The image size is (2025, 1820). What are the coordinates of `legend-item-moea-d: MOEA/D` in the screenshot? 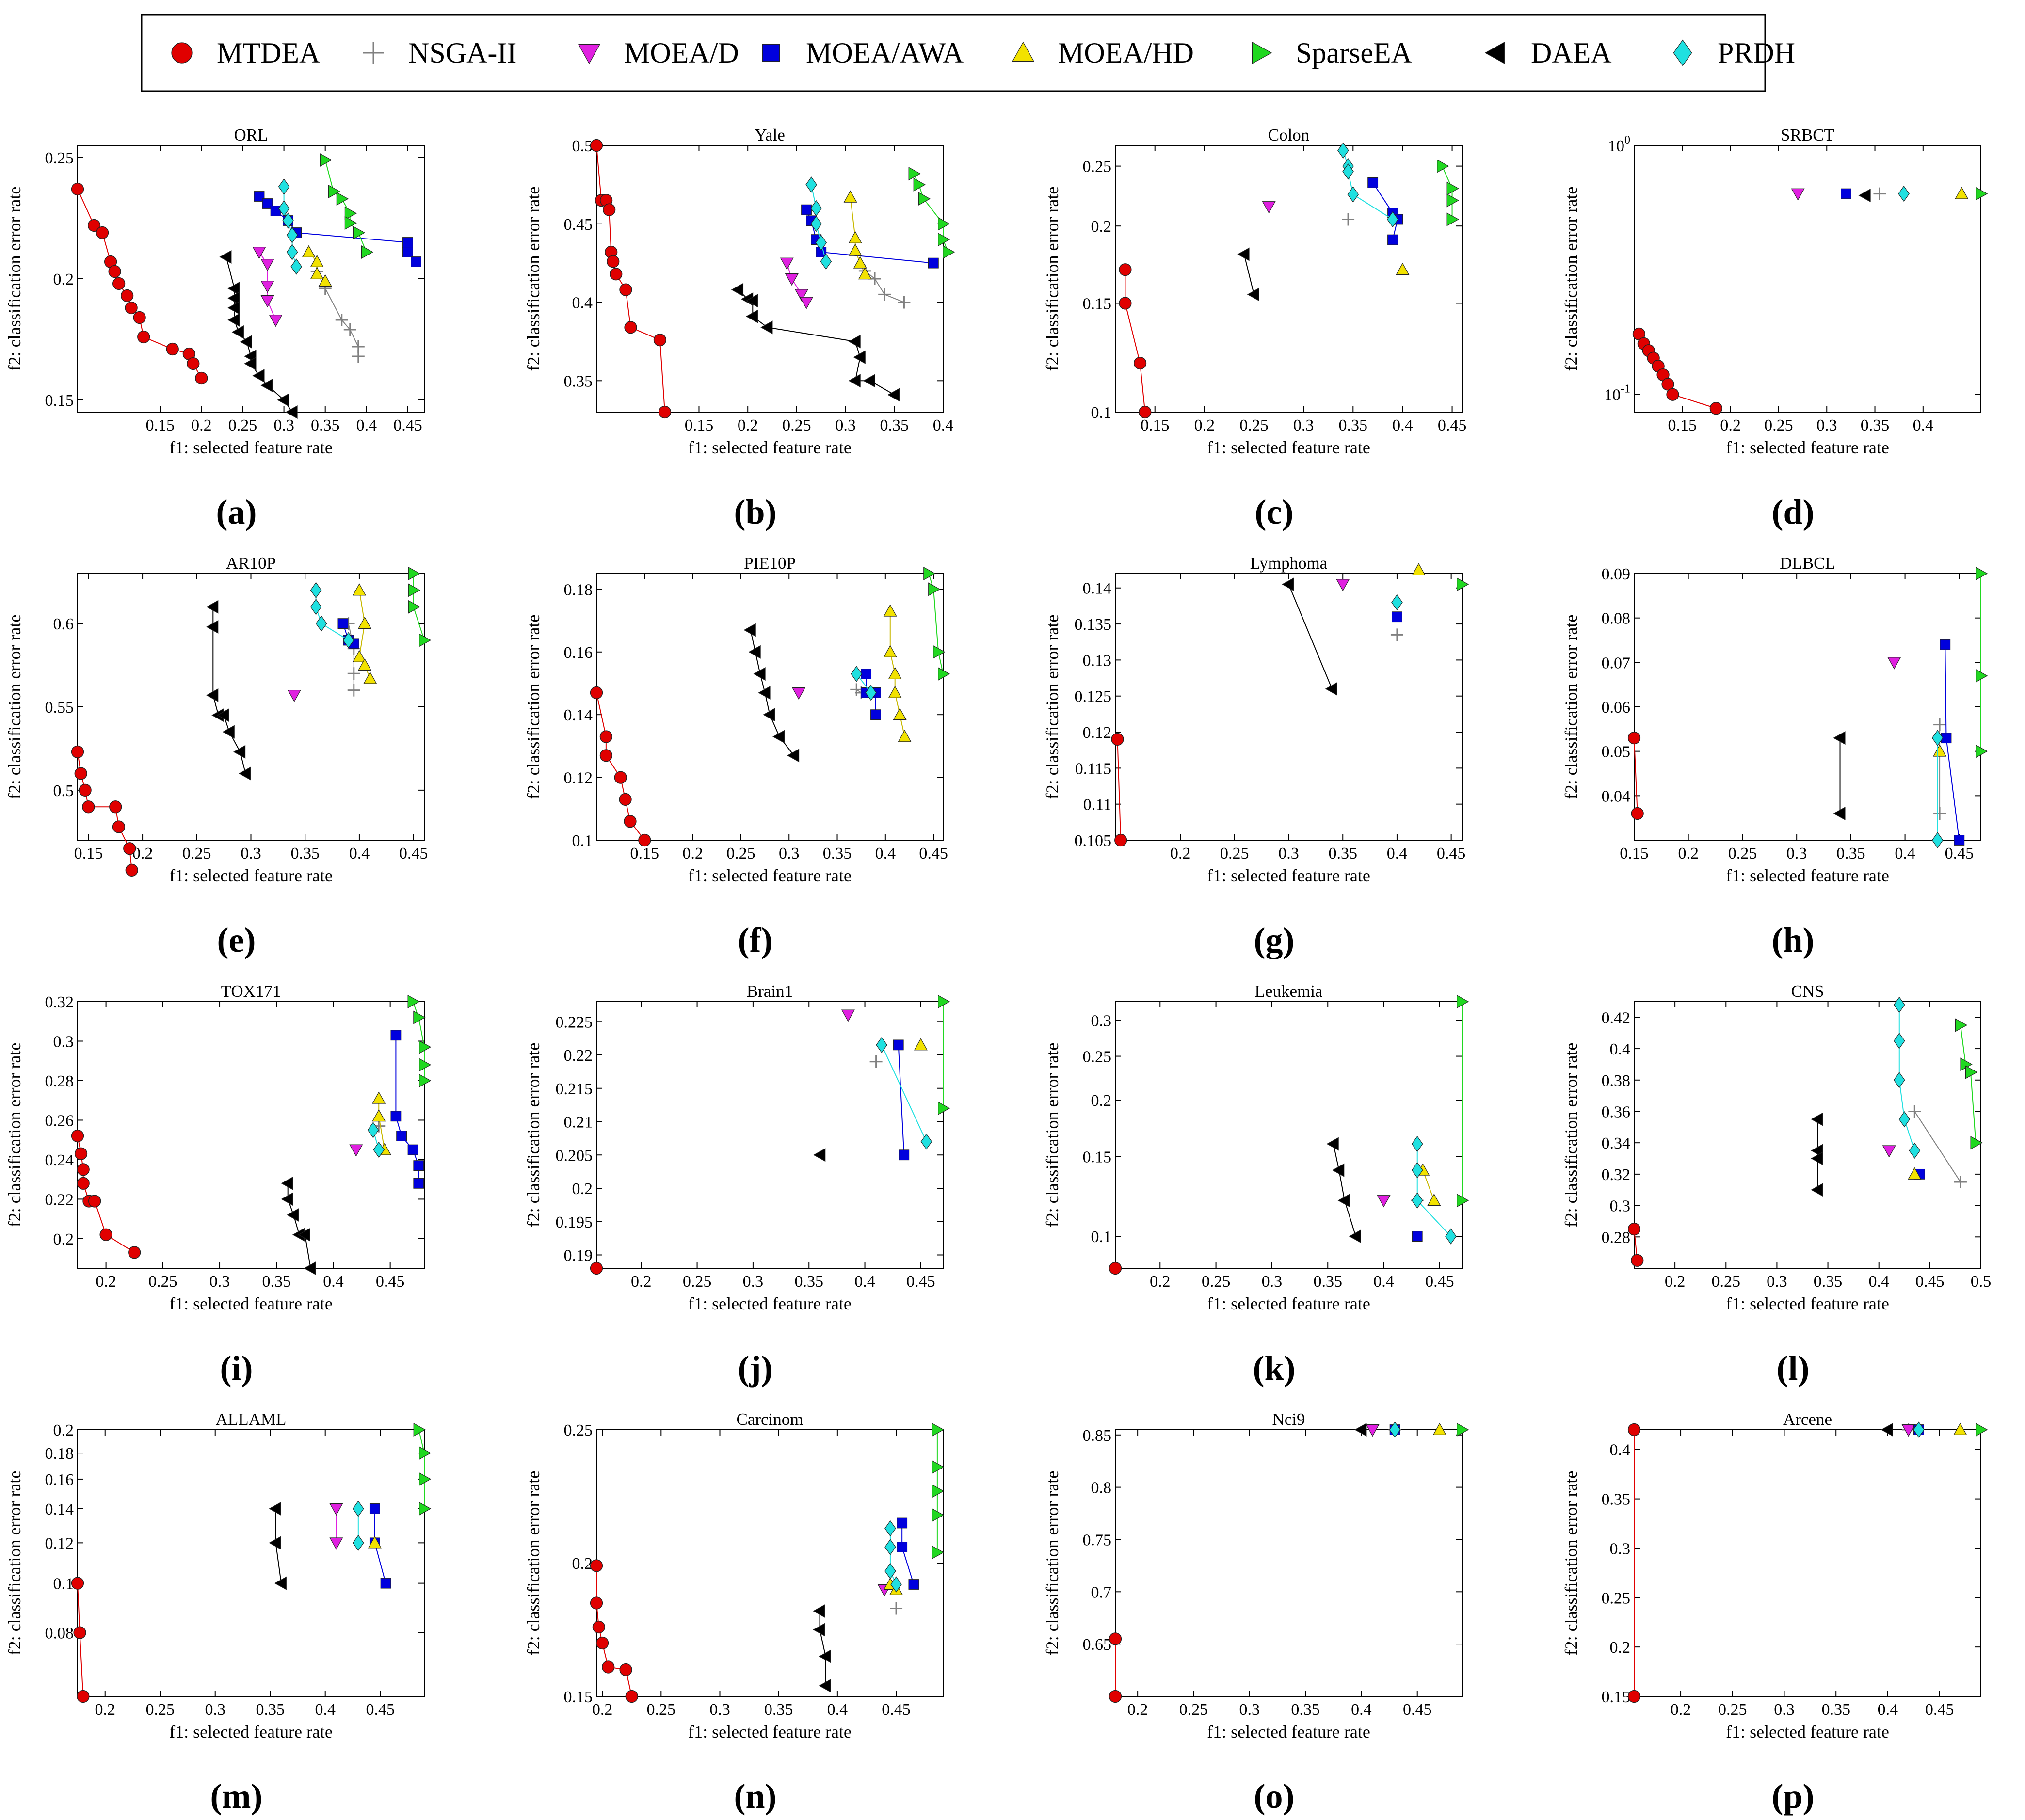 It's located at (658, 53).